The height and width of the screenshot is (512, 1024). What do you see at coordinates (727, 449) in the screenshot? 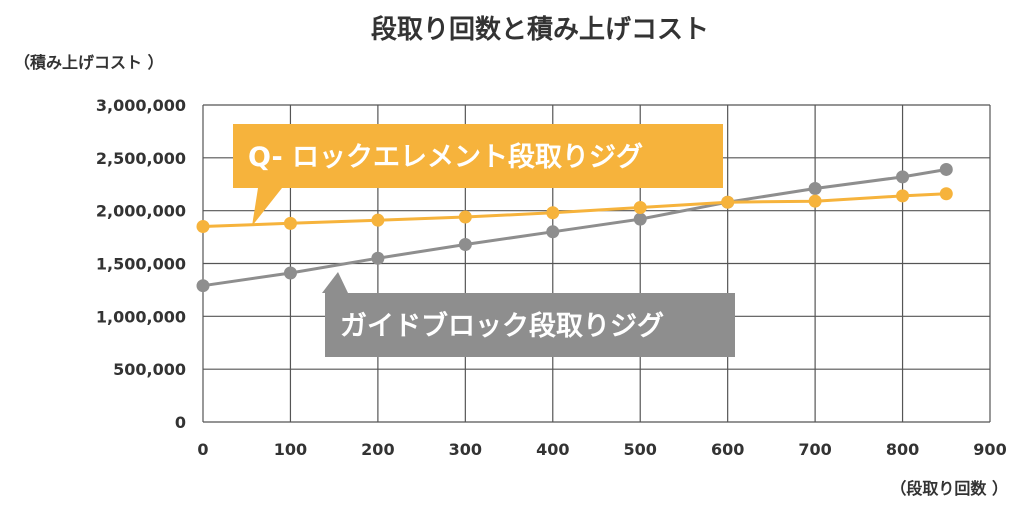
I see `x-tick-label: 600` at bounding box center [727, 449].